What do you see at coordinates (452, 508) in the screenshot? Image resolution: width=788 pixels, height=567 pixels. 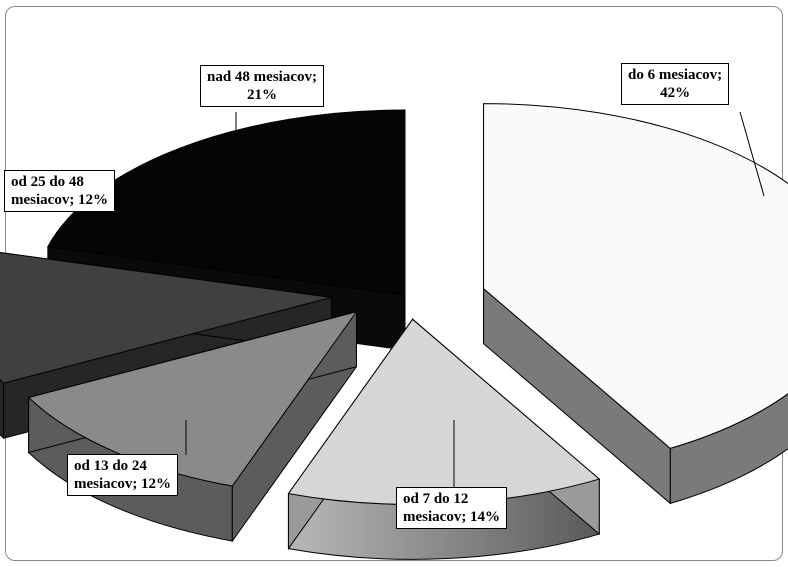 I see `slice-label-od-7-do-12: od 7 do 12 mesiacov; 14%` at bounding box center [452, 508].